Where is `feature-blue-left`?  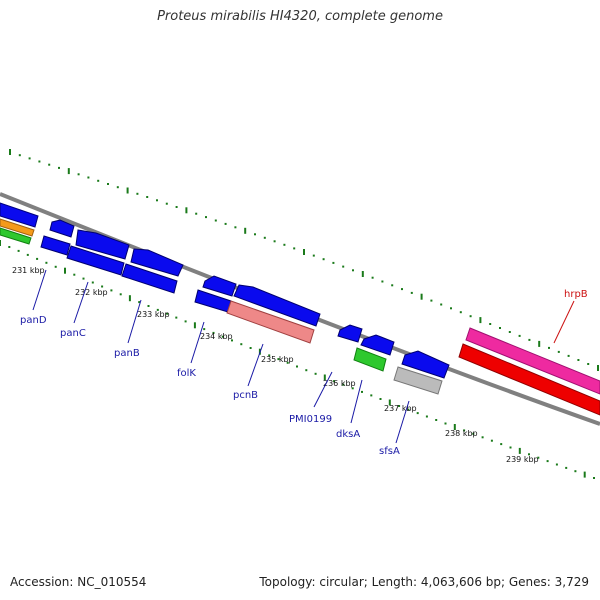
feature-blue-left is located at coordinates (19, 215).